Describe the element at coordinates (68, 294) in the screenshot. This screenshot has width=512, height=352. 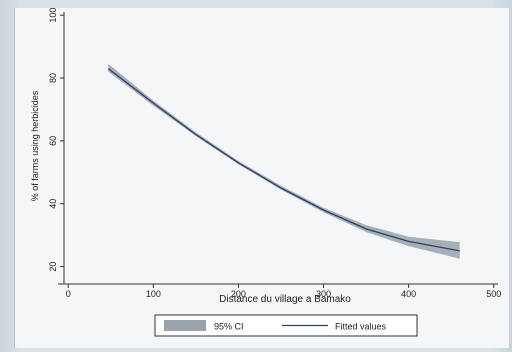
I see `x-tick-label: 0` at that location.